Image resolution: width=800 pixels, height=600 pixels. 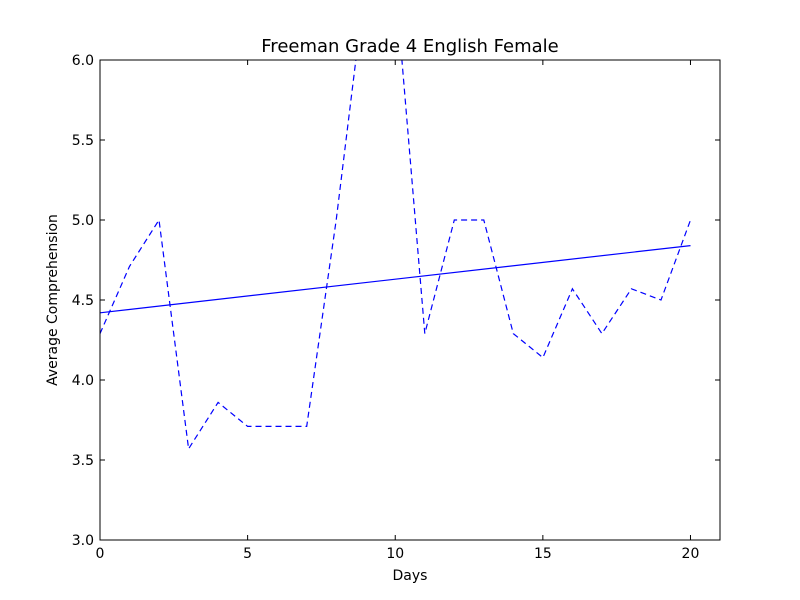 What do you see at coordinates (83, 461) in the screenshot?
I see `y-tick-label: 3.5` at bounding box center [83, 461].